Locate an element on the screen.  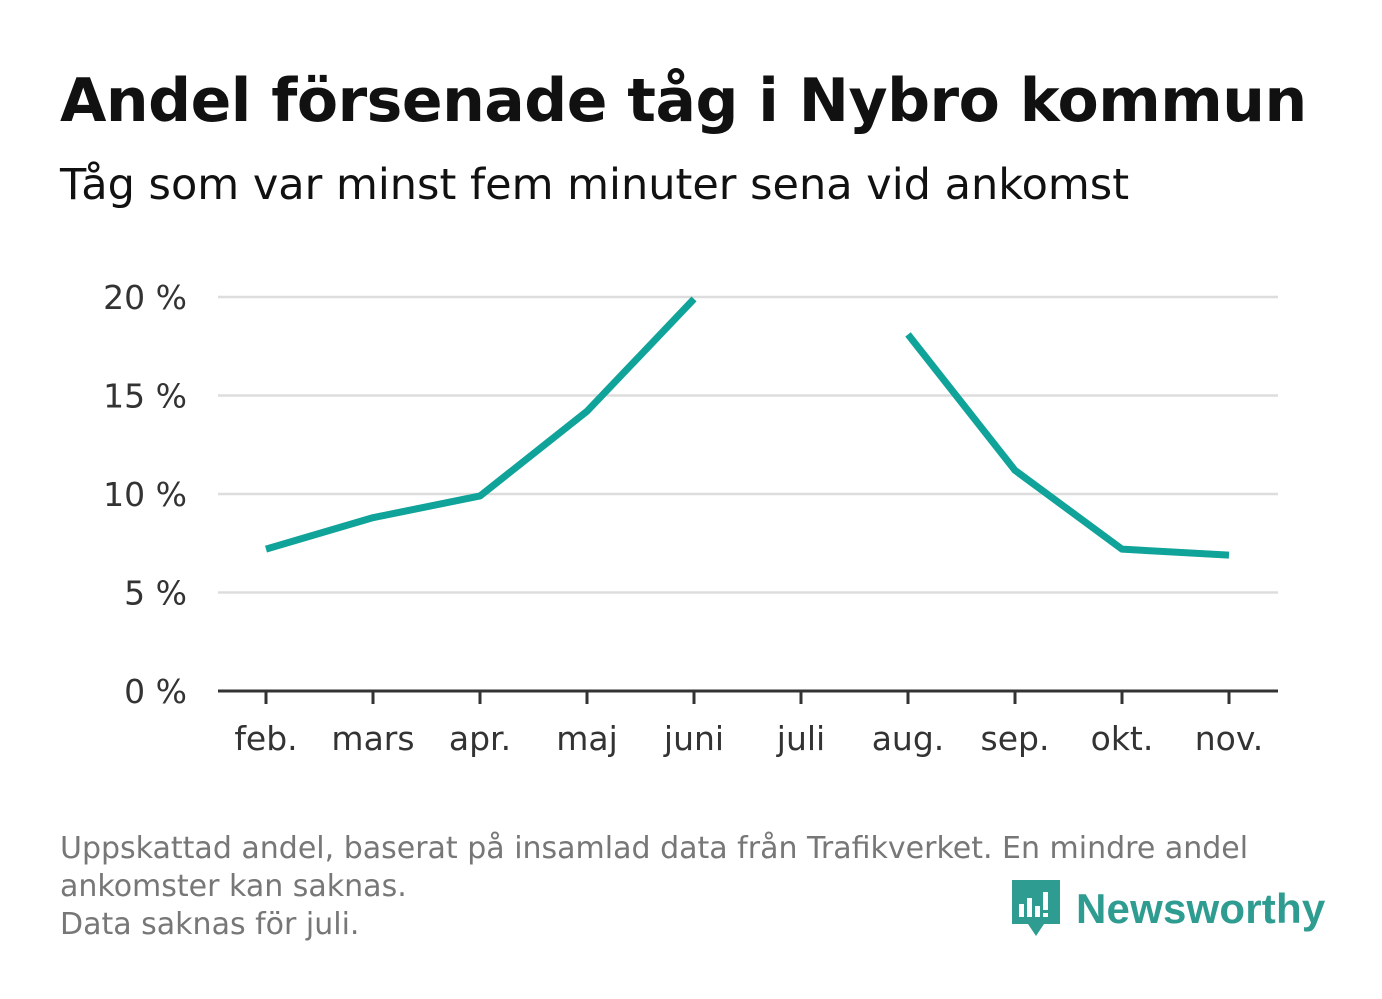
x-tick-label: juli is located at coordinates (800, 738).